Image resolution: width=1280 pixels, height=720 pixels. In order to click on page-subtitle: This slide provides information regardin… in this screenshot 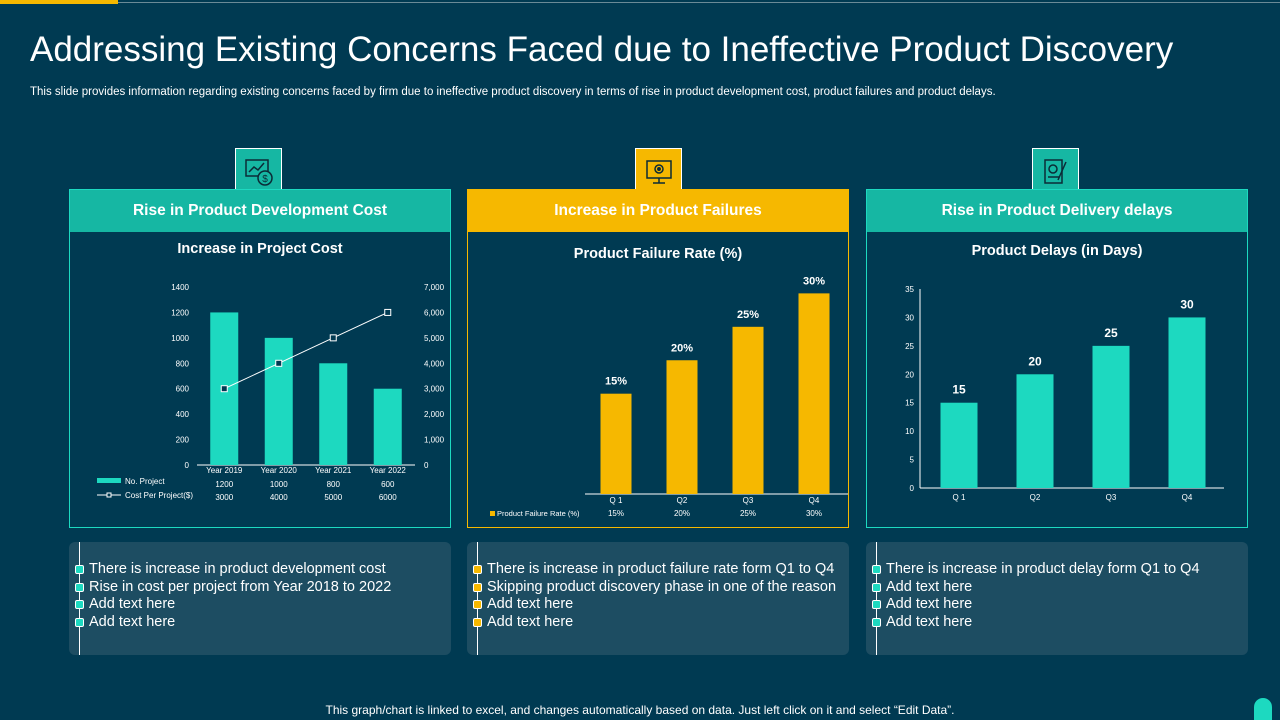, I will do `click(513, 92)`.